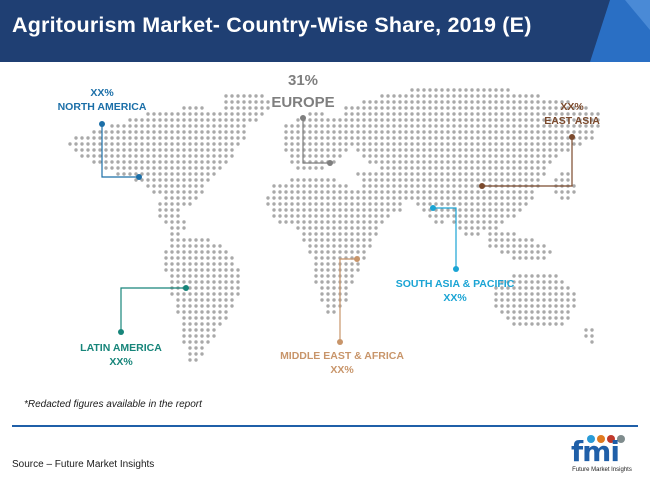 The width and height of the screenshot is (650, 481). What do you see at coordinates (348, 300) in the screenshot?
I see `middle-east-africa-marker` at bounding box center [348, 300].